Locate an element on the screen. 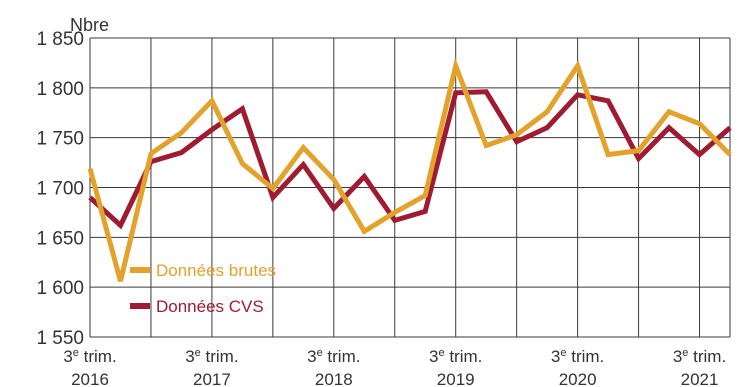  legend-item-donnees-brutes: Données brutes is located at coordinates (203, 270).